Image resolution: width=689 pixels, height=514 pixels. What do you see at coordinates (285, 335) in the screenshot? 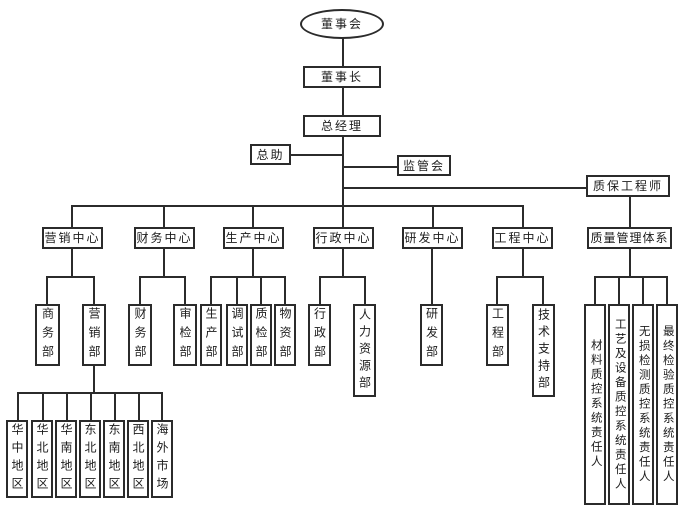
I see `node-dept-materials: 物资部` at bounding box center [285, 335].